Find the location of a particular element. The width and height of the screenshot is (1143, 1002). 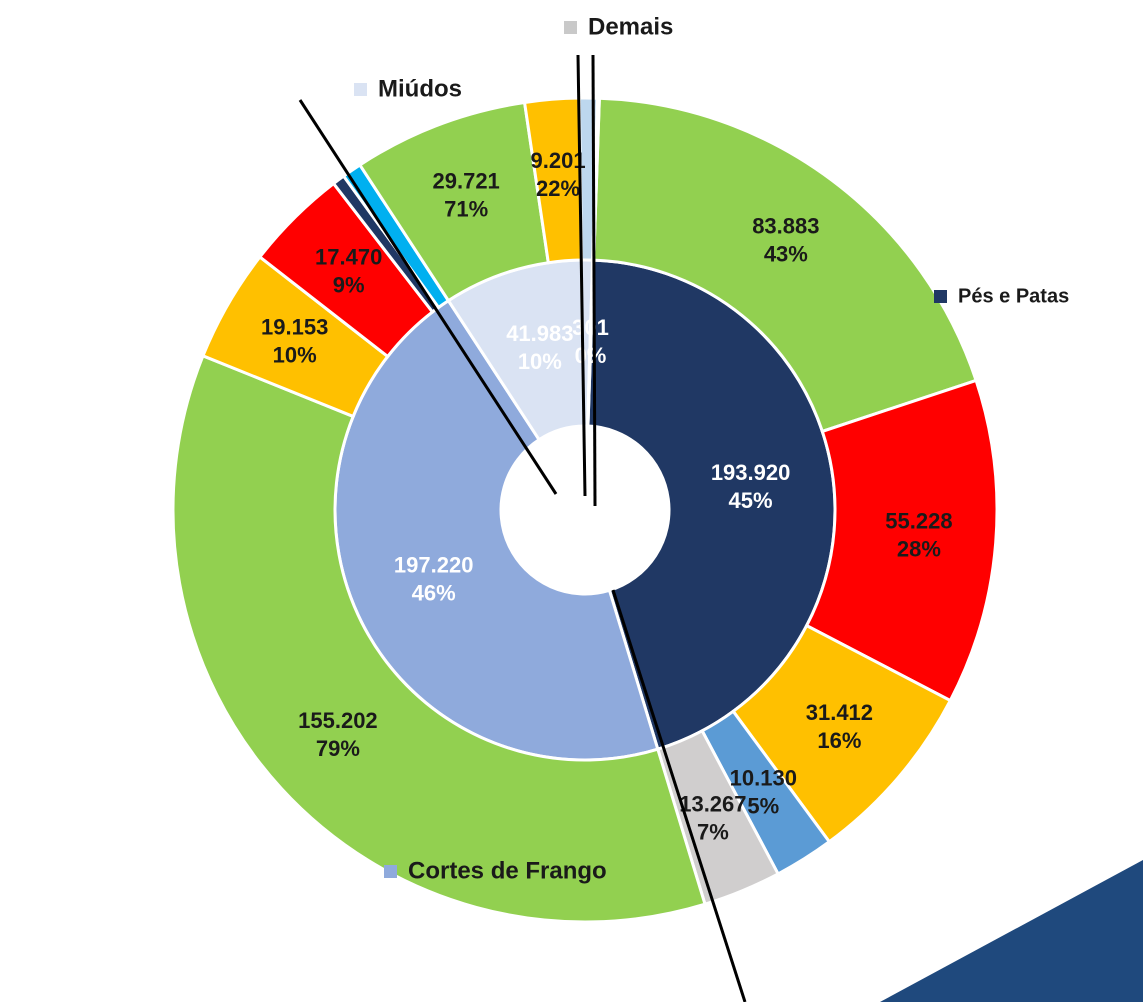

data-label: 45% is located at coordinates (751, 500).